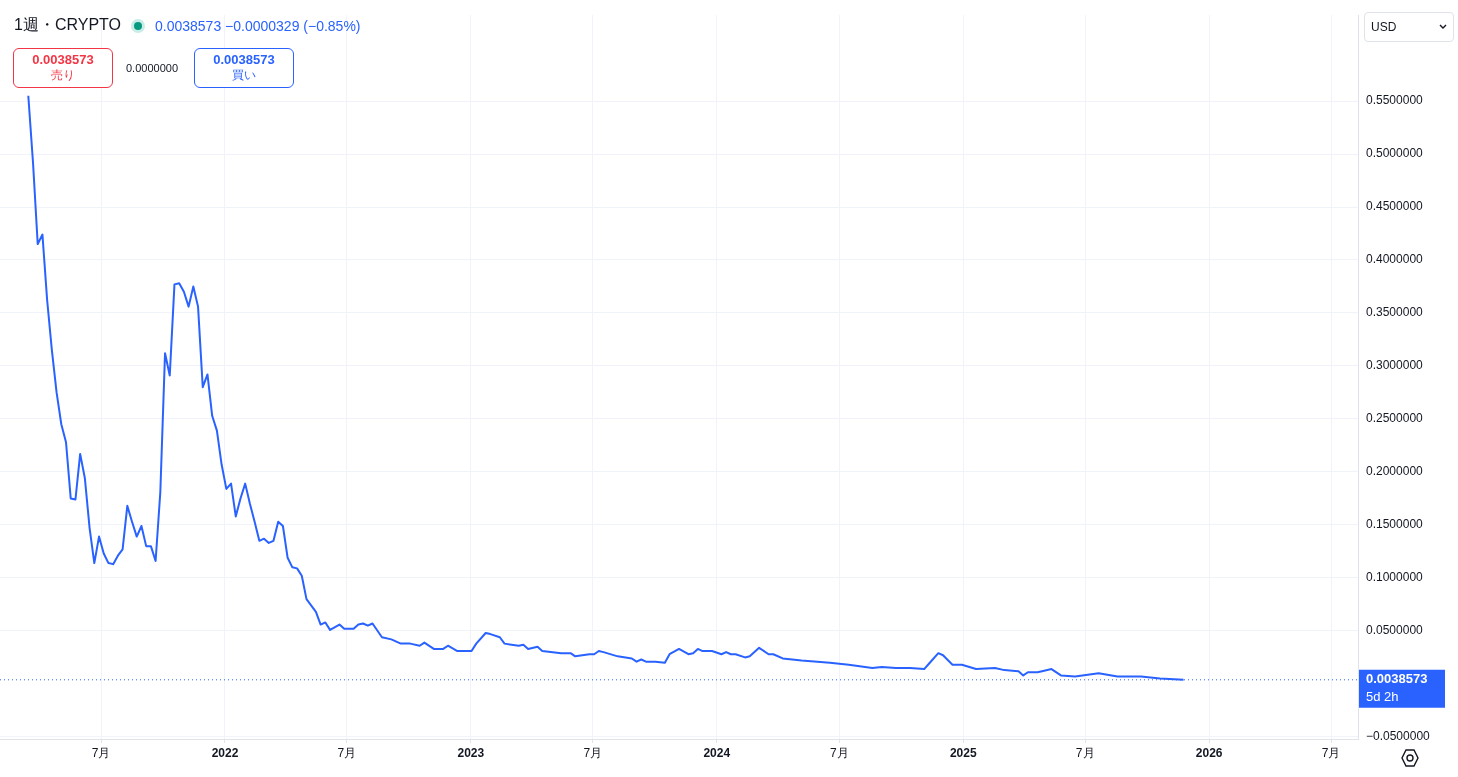 Image resolution: width=1458 pixels, height=777 pixels. Describe the element at coordinates (963, 752) in the screenshot. I see `x-tick-label: 2025` at that location.